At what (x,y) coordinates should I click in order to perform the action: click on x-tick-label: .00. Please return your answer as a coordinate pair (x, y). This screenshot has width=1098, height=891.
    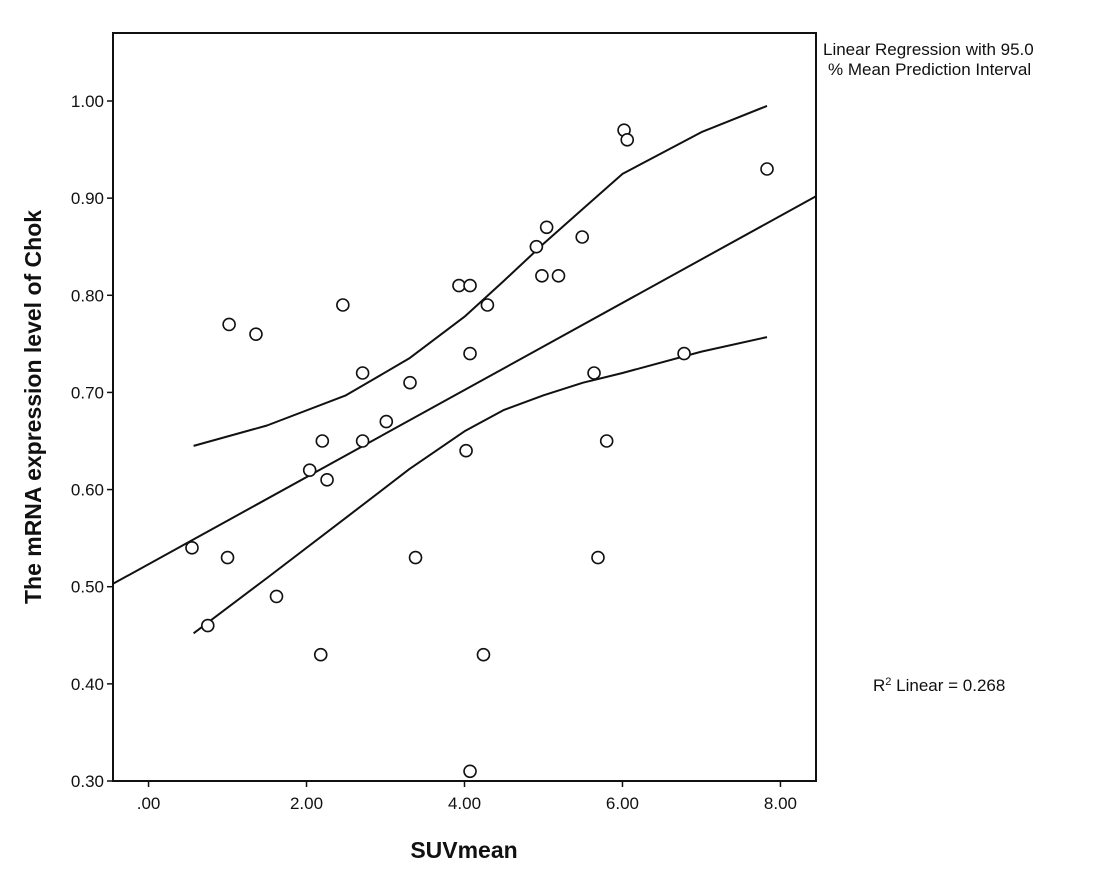
    Looking at the image, I should click on (149, 803).